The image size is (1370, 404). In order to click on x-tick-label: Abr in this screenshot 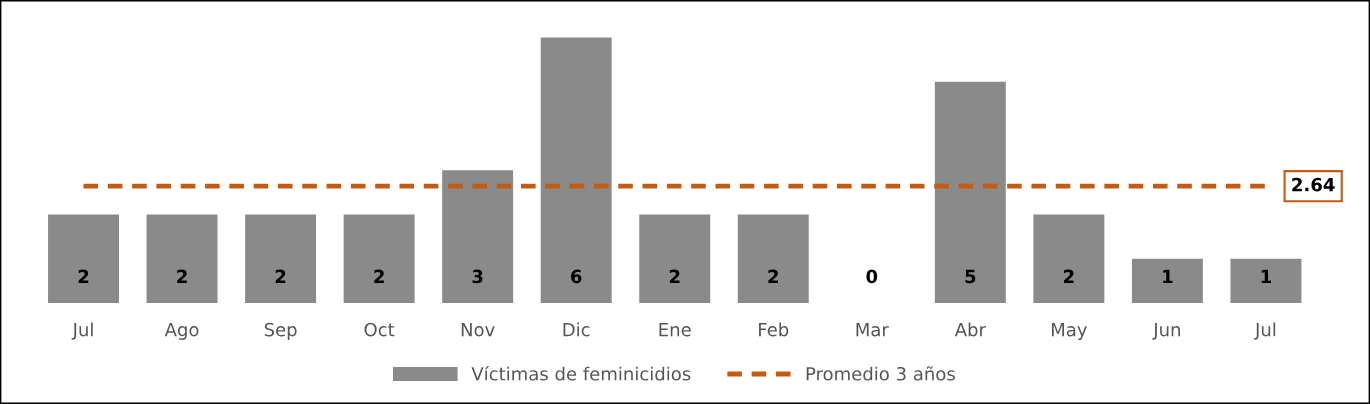, I will do `click(970, 329)`.